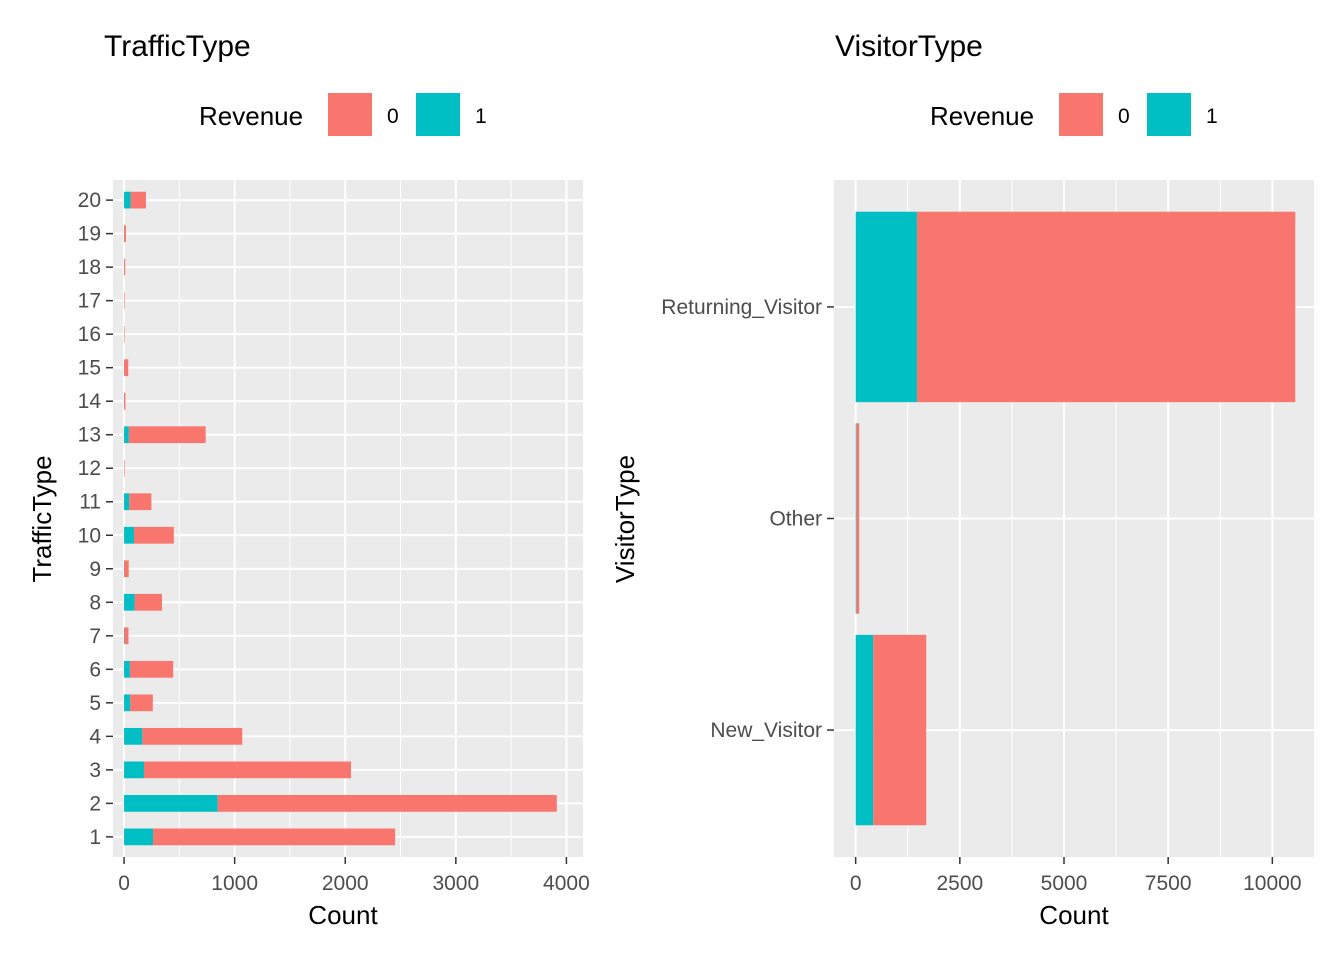  I want to click on x-tick-label: 4000, so click(566, 883).